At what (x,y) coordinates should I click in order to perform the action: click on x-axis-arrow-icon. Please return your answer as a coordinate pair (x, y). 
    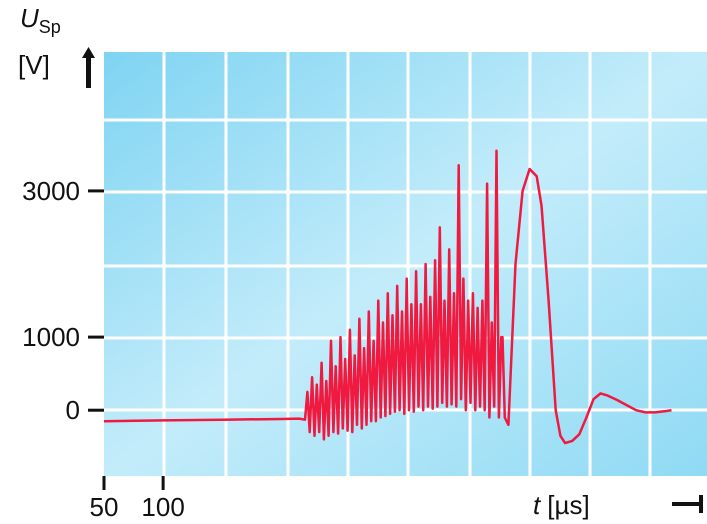
    Looking at the image, I should click on (687, 504).